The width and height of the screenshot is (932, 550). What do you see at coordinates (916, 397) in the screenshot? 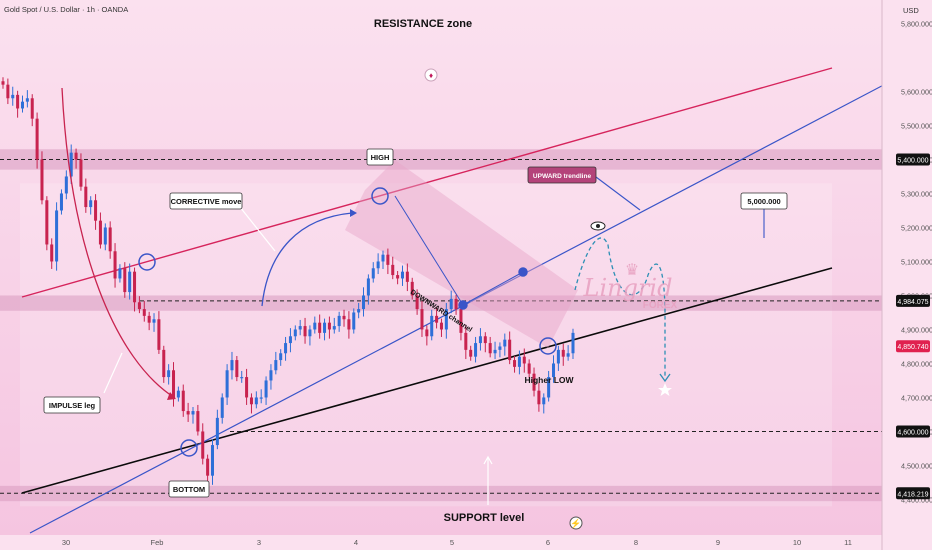
I see `y-tick-label: 4,700.000` at bounding box center [916, 397].